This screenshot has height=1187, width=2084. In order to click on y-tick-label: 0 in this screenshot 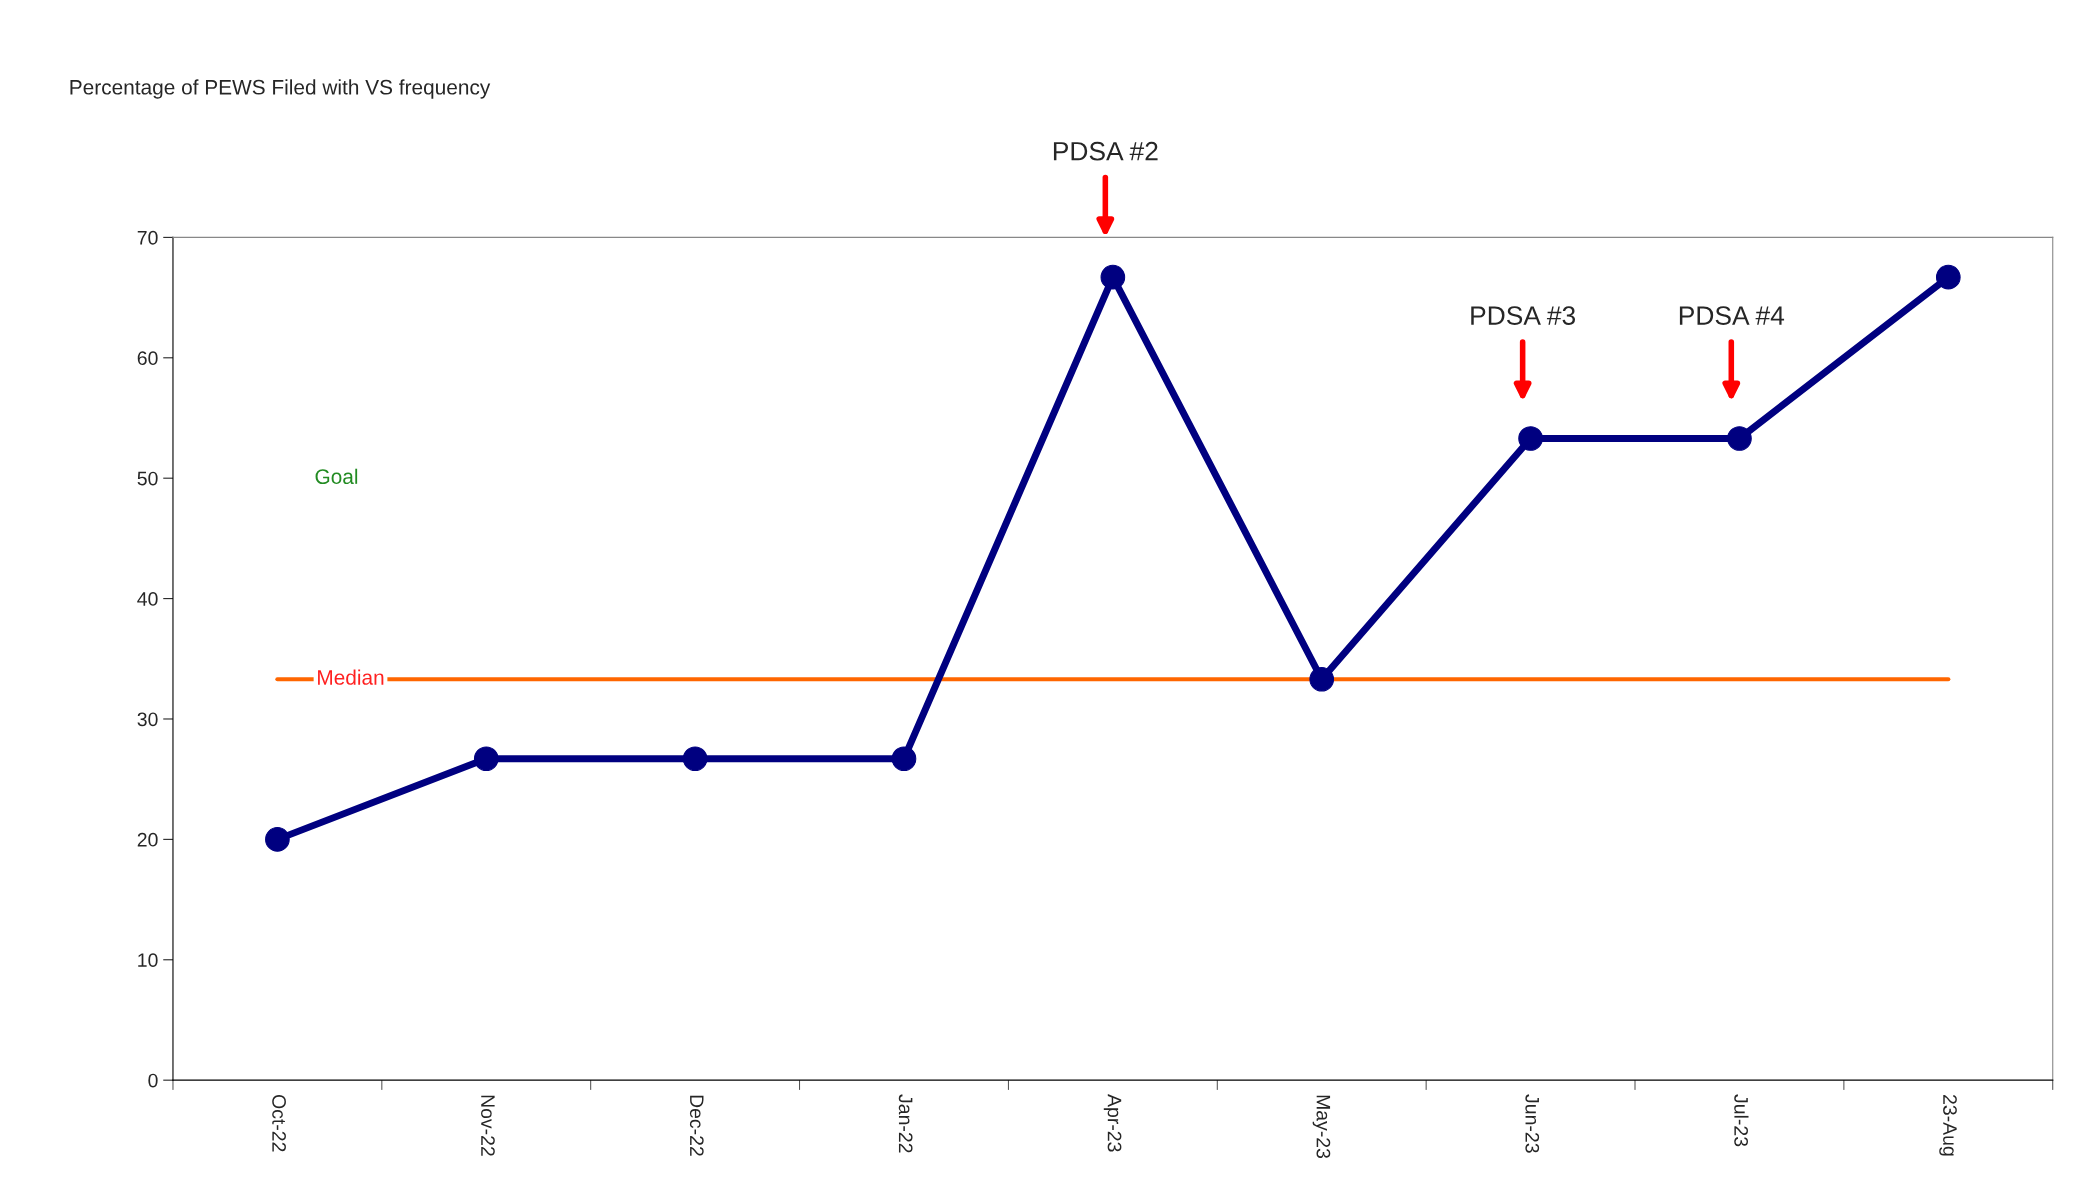, I will do `click(153, 1080)`.